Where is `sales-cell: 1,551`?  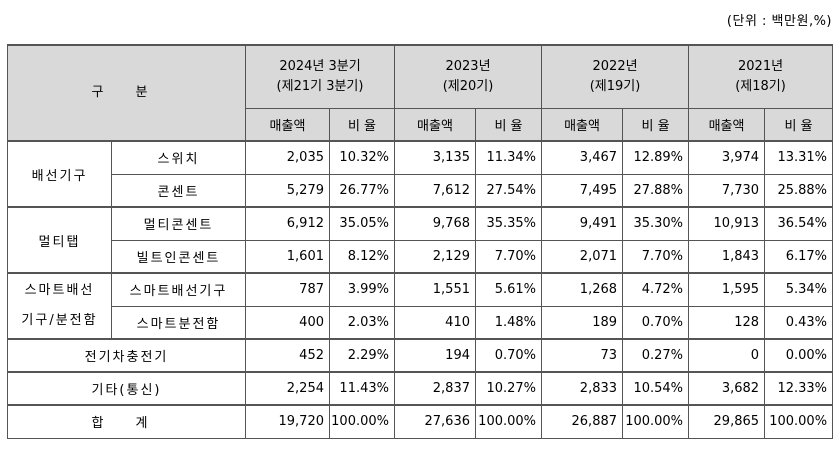 sales-cell: 1,551 is located at coordinates (435, 289).